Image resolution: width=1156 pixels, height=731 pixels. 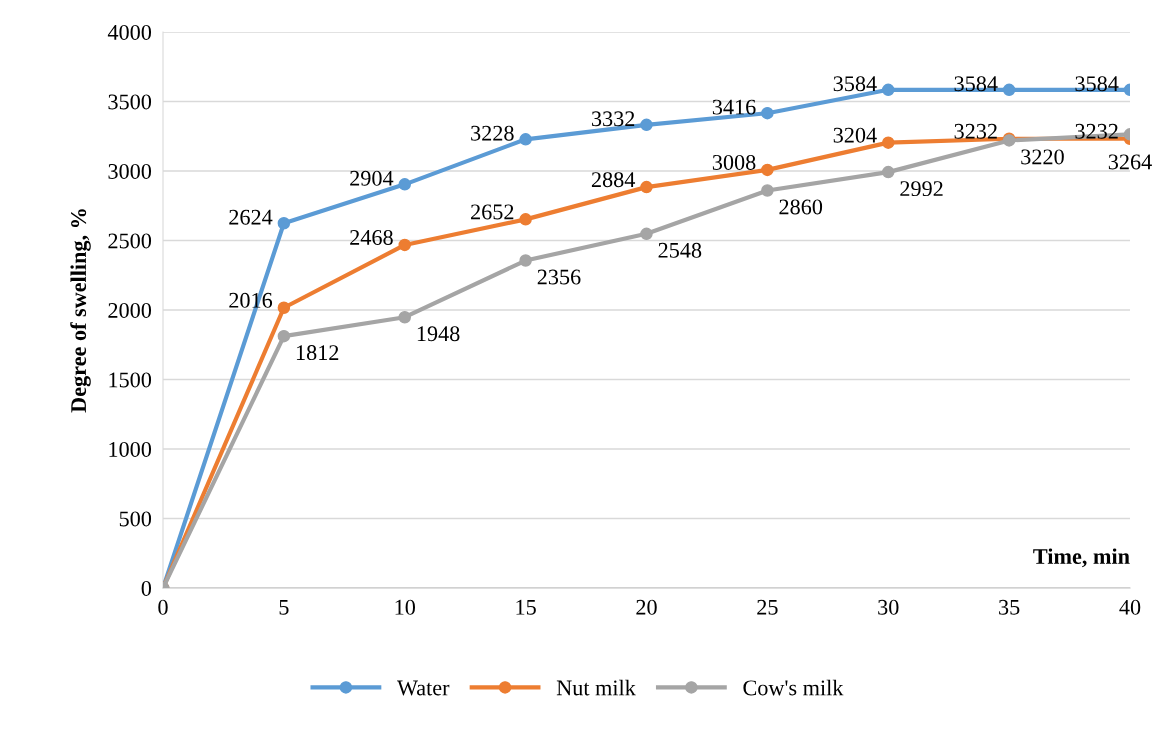 I want to click on y-tick-label: 3500, so click(x=130, y=102).